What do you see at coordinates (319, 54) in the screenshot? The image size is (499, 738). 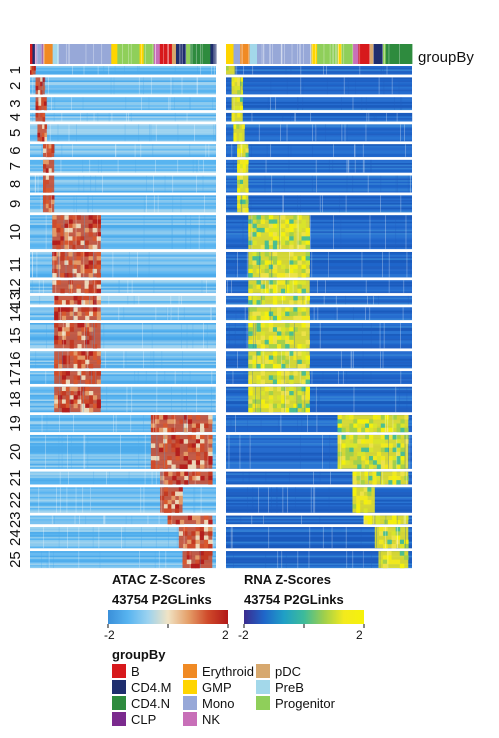 I see `rna-column-annotation-bar` at bounding box center [319, 54].